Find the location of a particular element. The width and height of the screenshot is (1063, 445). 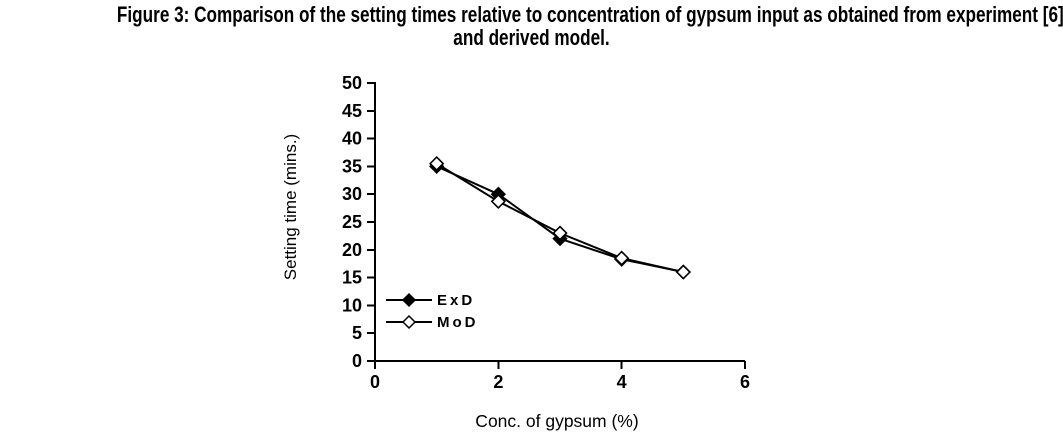

open-diamond-marker-icon is located at coordinates (409, 322).